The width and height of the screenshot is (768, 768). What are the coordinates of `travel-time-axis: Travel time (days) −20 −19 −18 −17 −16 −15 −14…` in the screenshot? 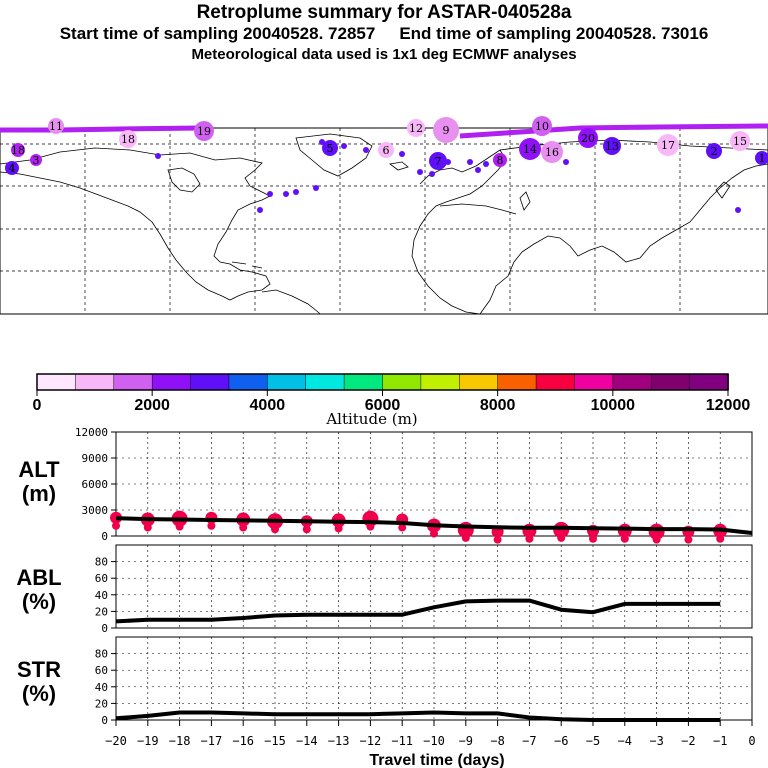 It's located at (430, 744).